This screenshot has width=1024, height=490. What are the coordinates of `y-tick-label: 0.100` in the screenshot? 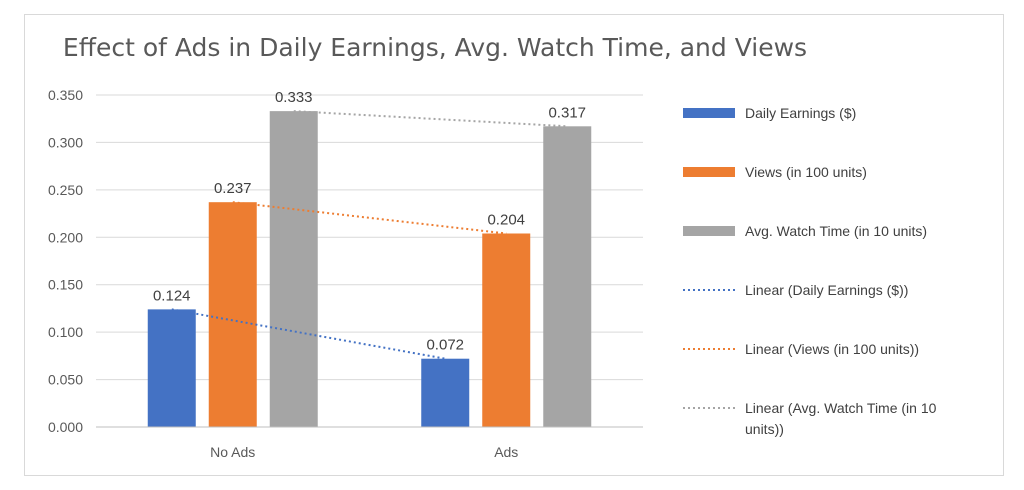 It's located at (65, 332).